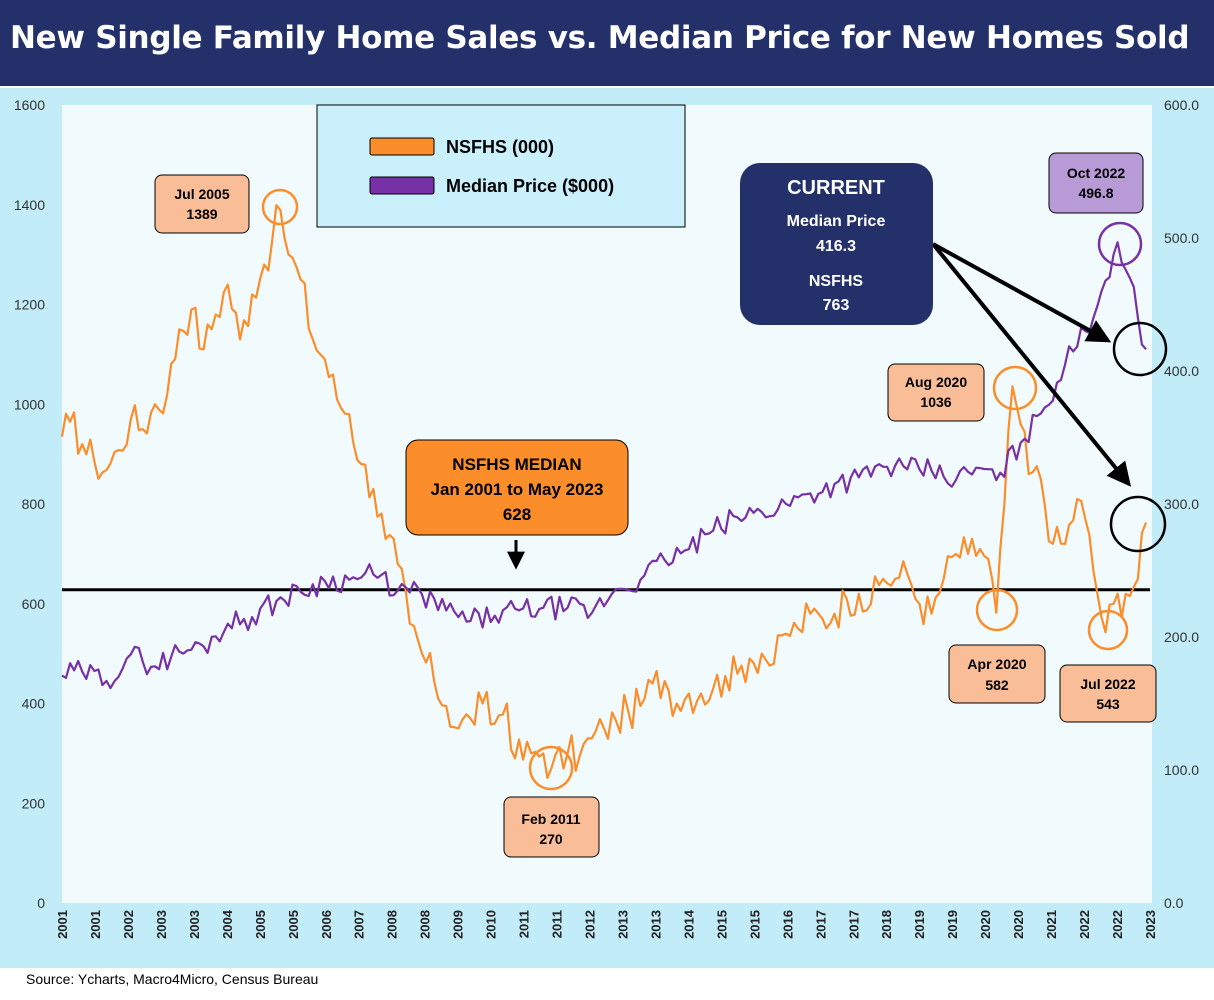 This screenshot has width=1214, height=1000. I want to click on legend-swatch-median-price, so click(402, 185).